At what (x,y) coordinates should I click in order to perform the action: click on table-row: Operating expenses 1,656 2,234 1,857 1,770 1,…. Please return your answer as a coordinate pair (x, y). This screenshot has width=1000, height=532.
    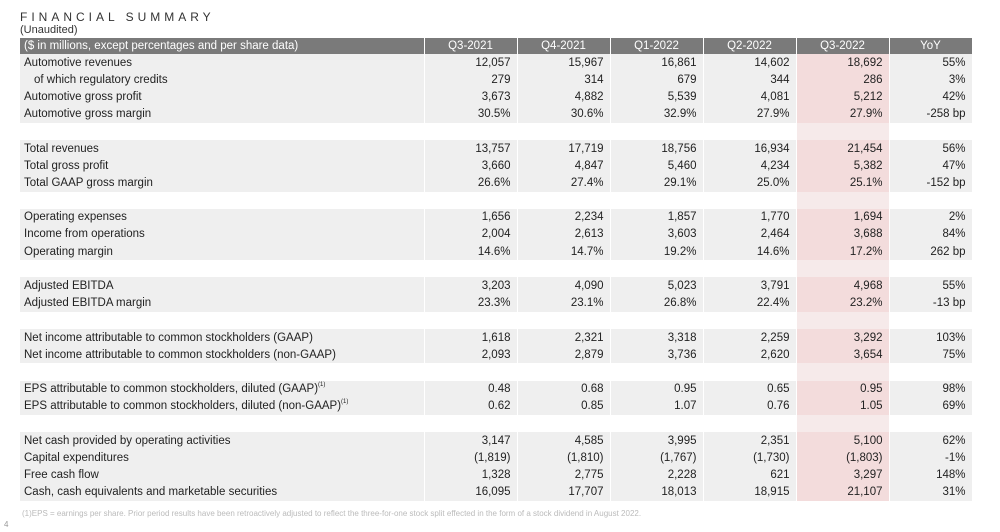
    Looking at the image, I should click on (496, 217).